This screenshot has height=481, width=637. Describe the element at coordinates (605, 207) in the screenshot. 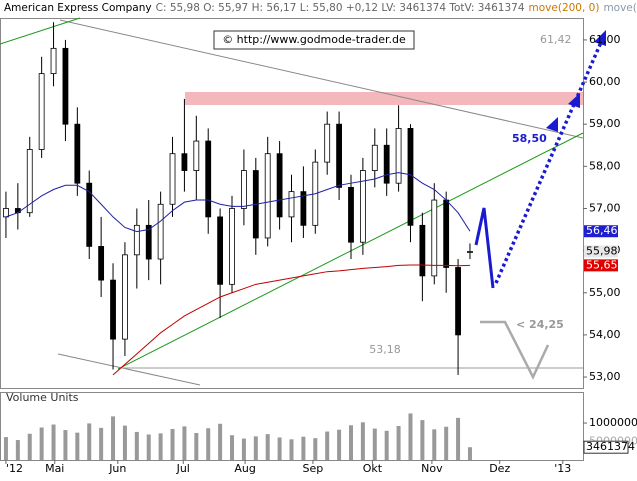

I see `y-tick-label: 57,00` at that location.